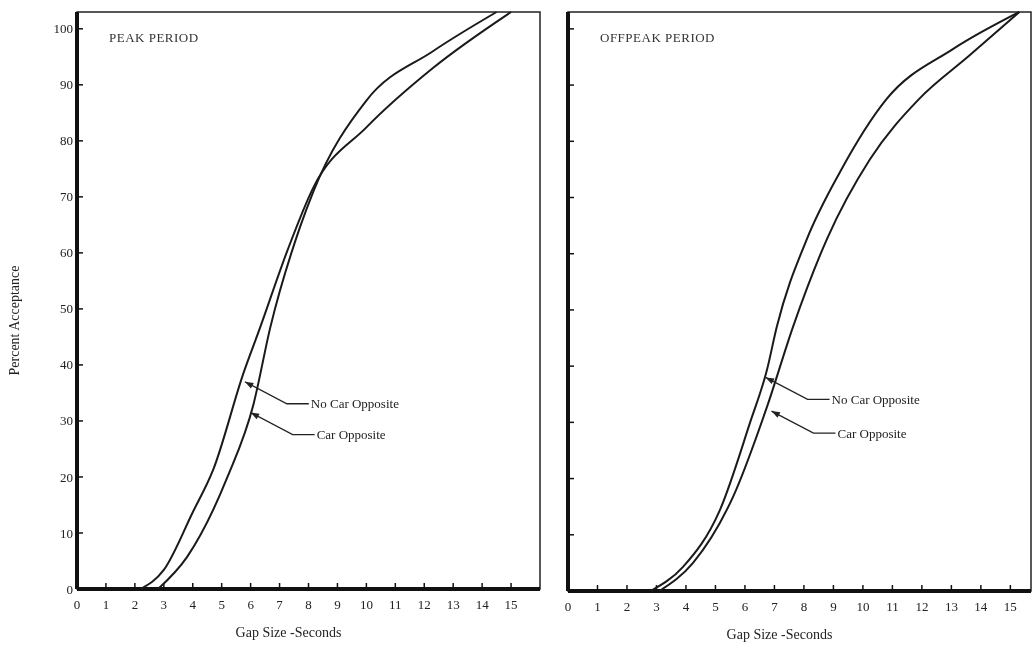 The height and width of the screenshot is (647, 1032). I want to click on y-tick-label: 50, so click(66, 309).